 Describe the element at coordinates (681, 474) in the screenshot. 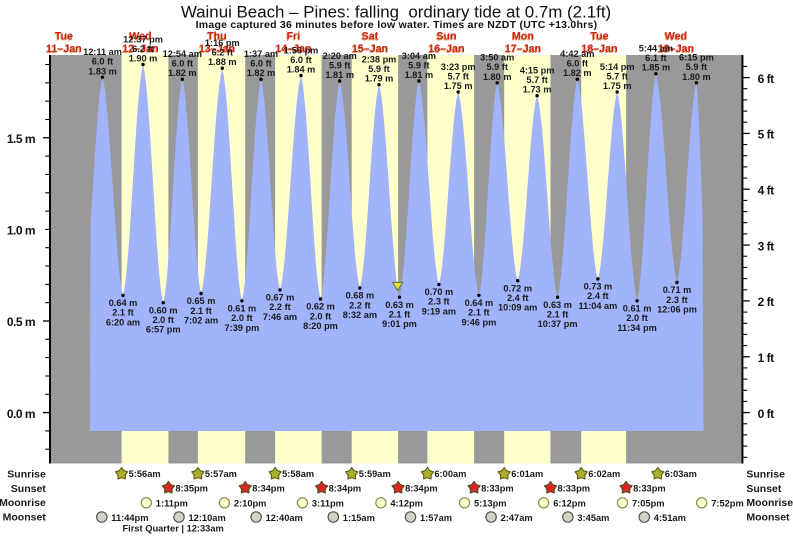

I see `svg-text: 6:03am` at that location.